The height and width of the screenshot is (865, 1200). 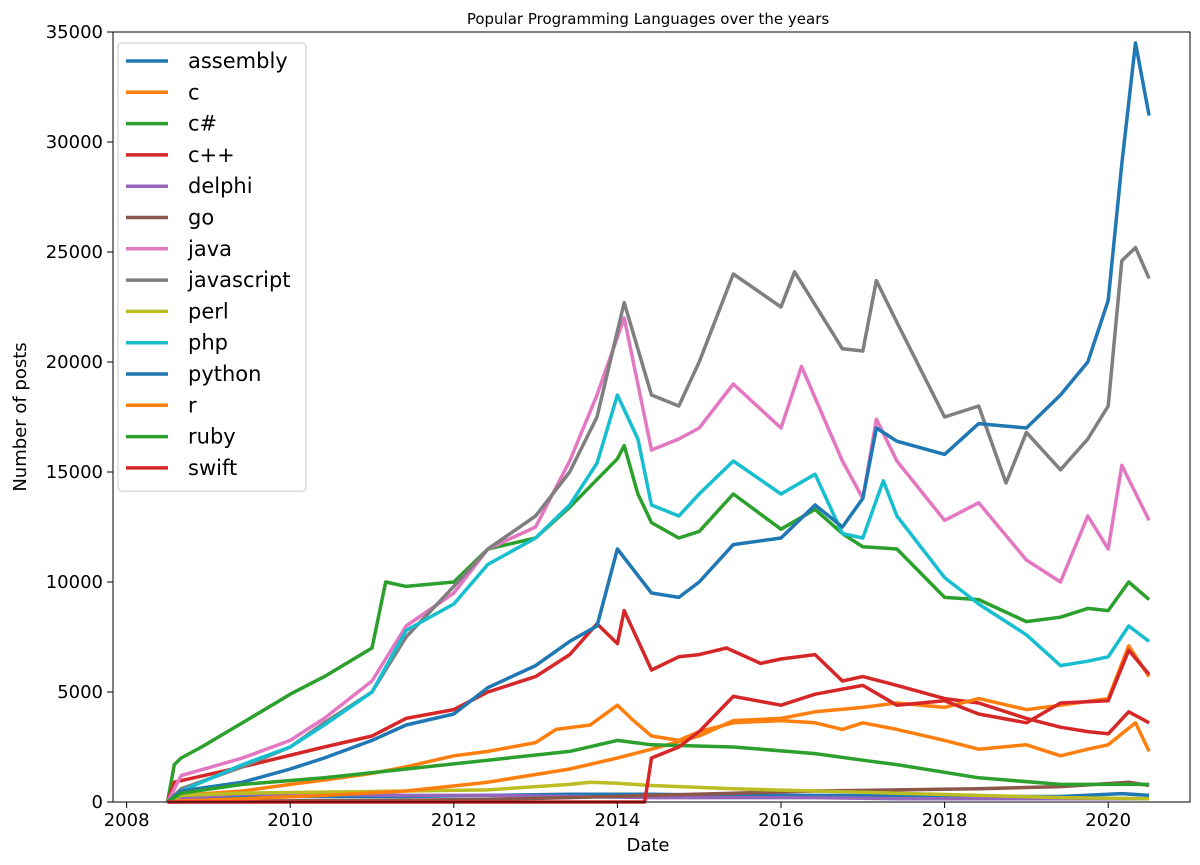 What do you see at coordinates (74, 142) in the screenshot?
I see `y-tick-label: 30000` at bounding box center [74, 142].